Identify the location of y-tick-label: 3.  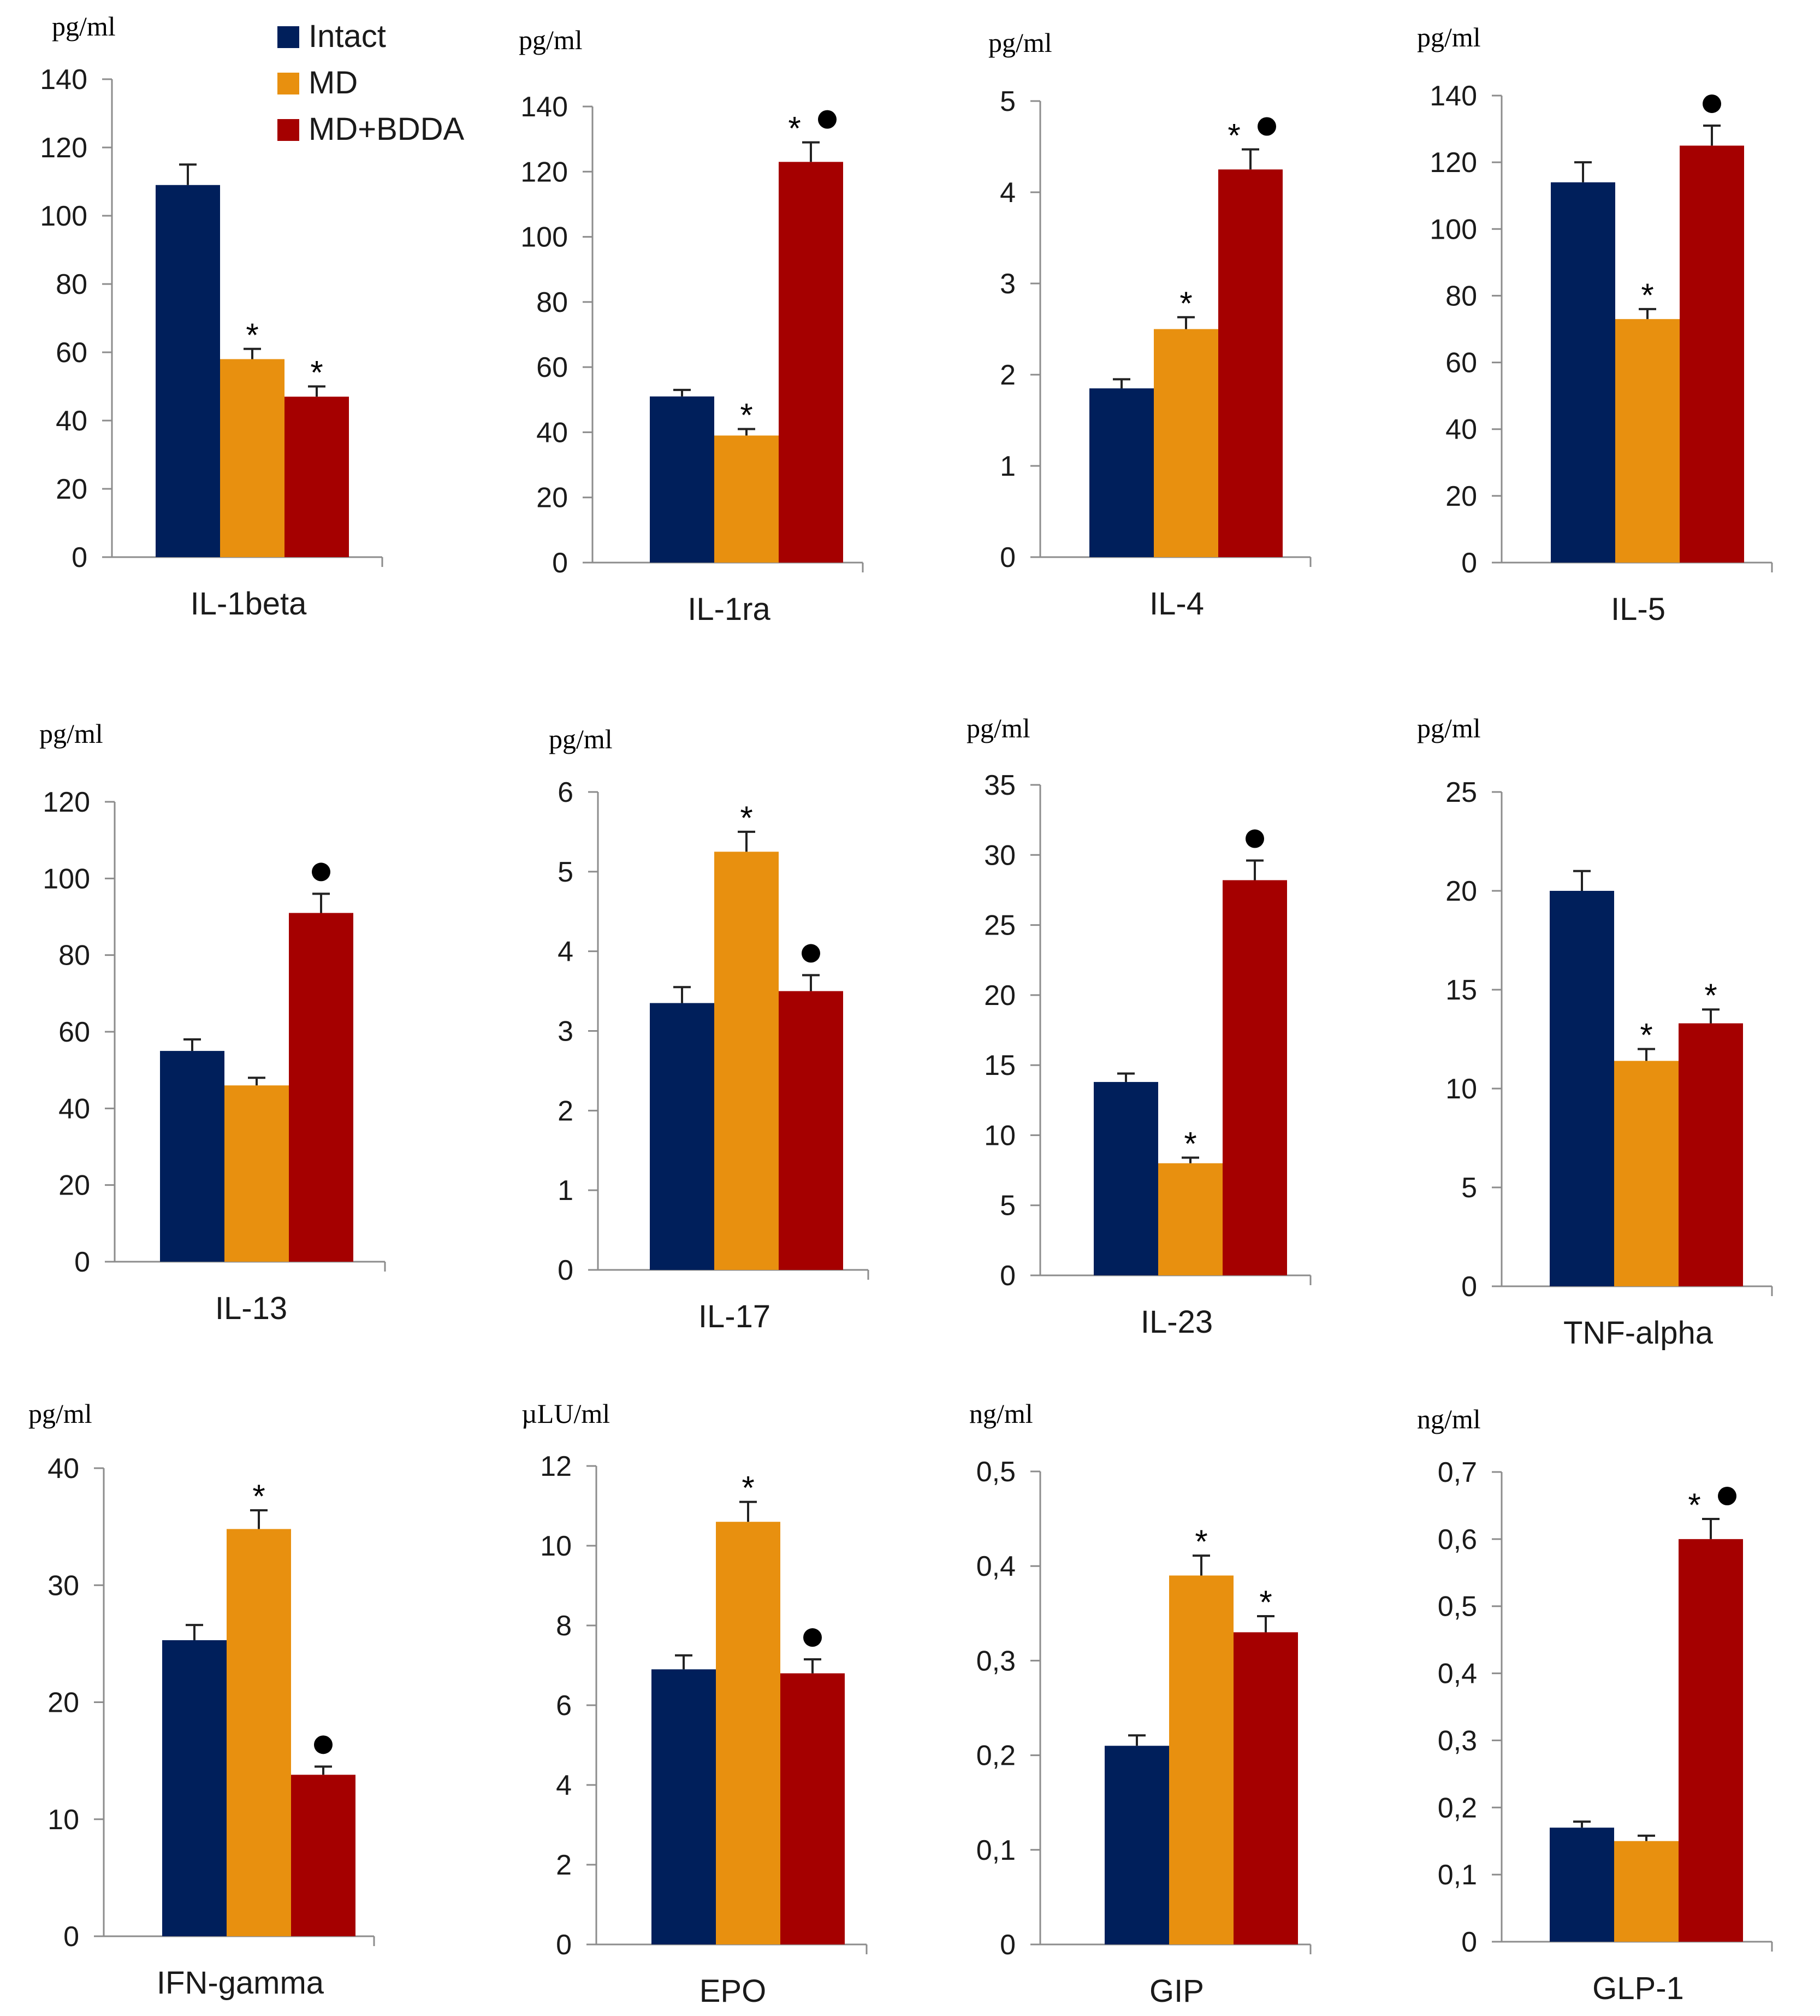
(565, 1032).